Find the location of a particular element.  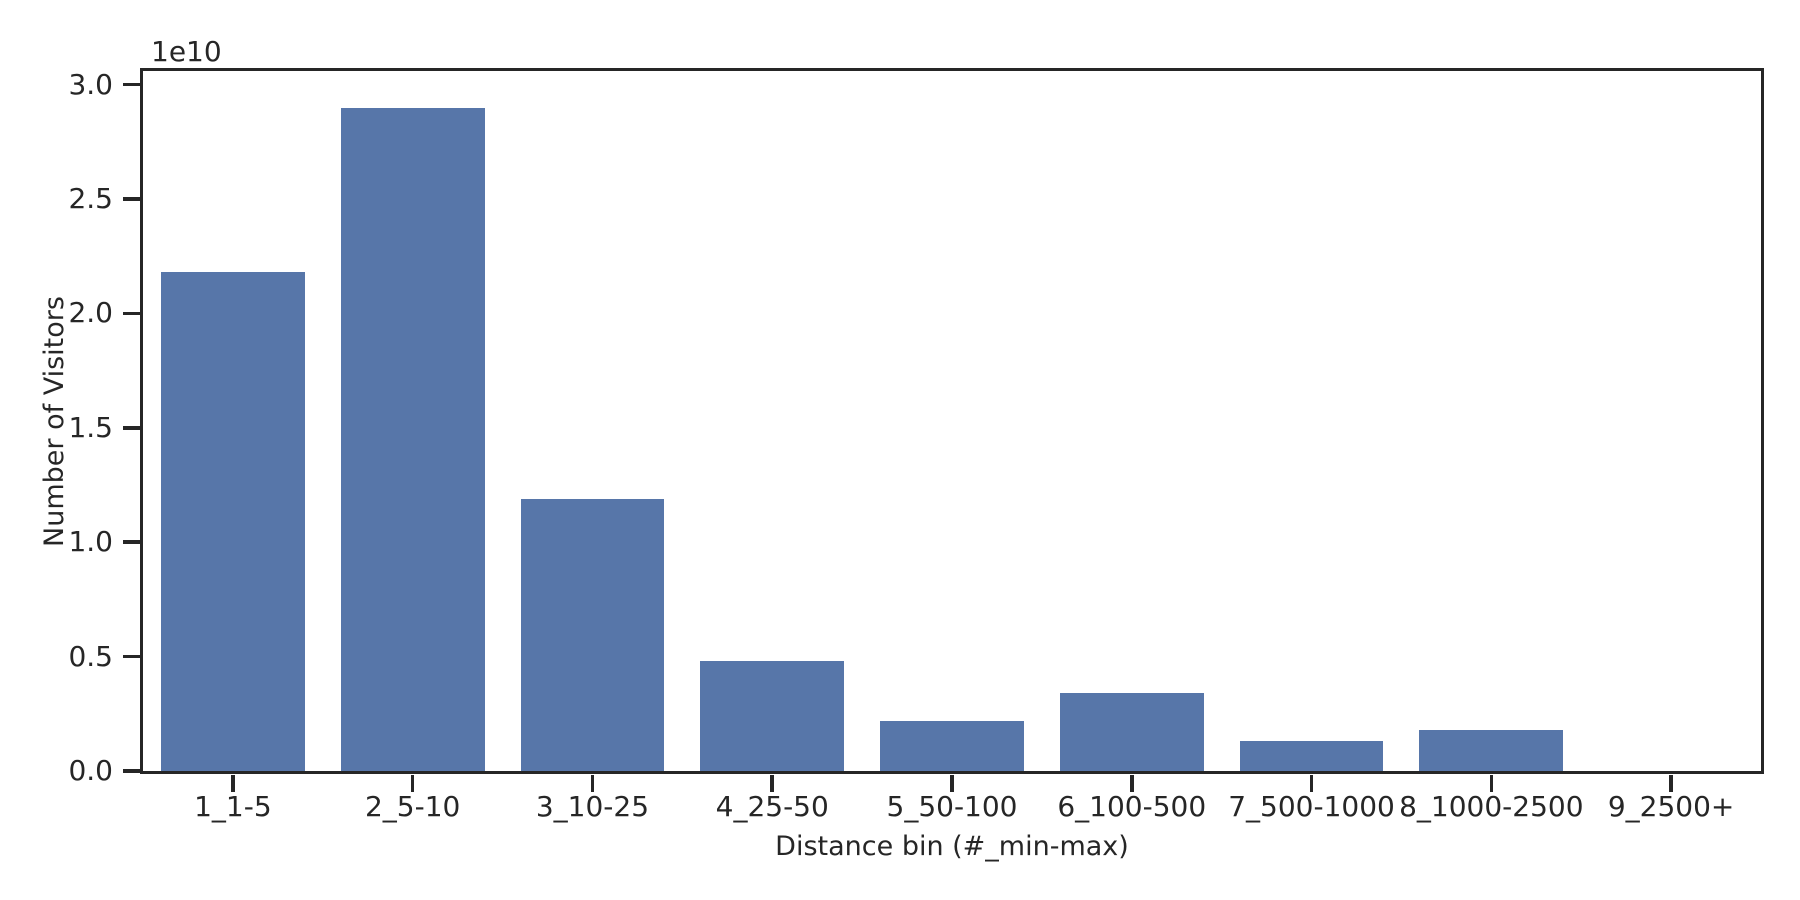

x-tick-label: 2_5-10 is located at coordinates (412, 806).